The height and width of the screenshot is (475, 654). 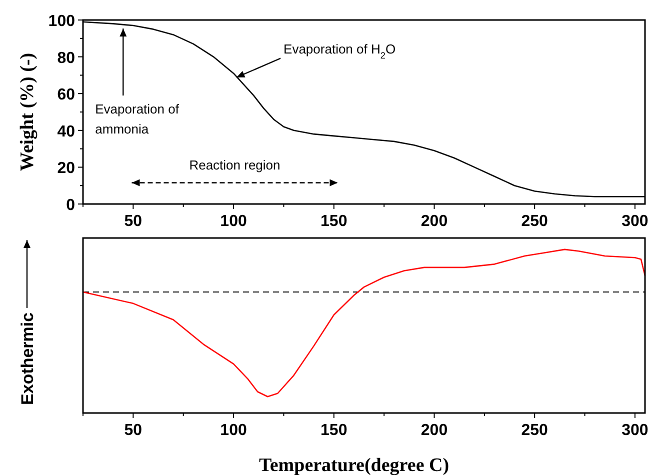 I want to click on y-tick-label: 40, so click(x=66, y=131).